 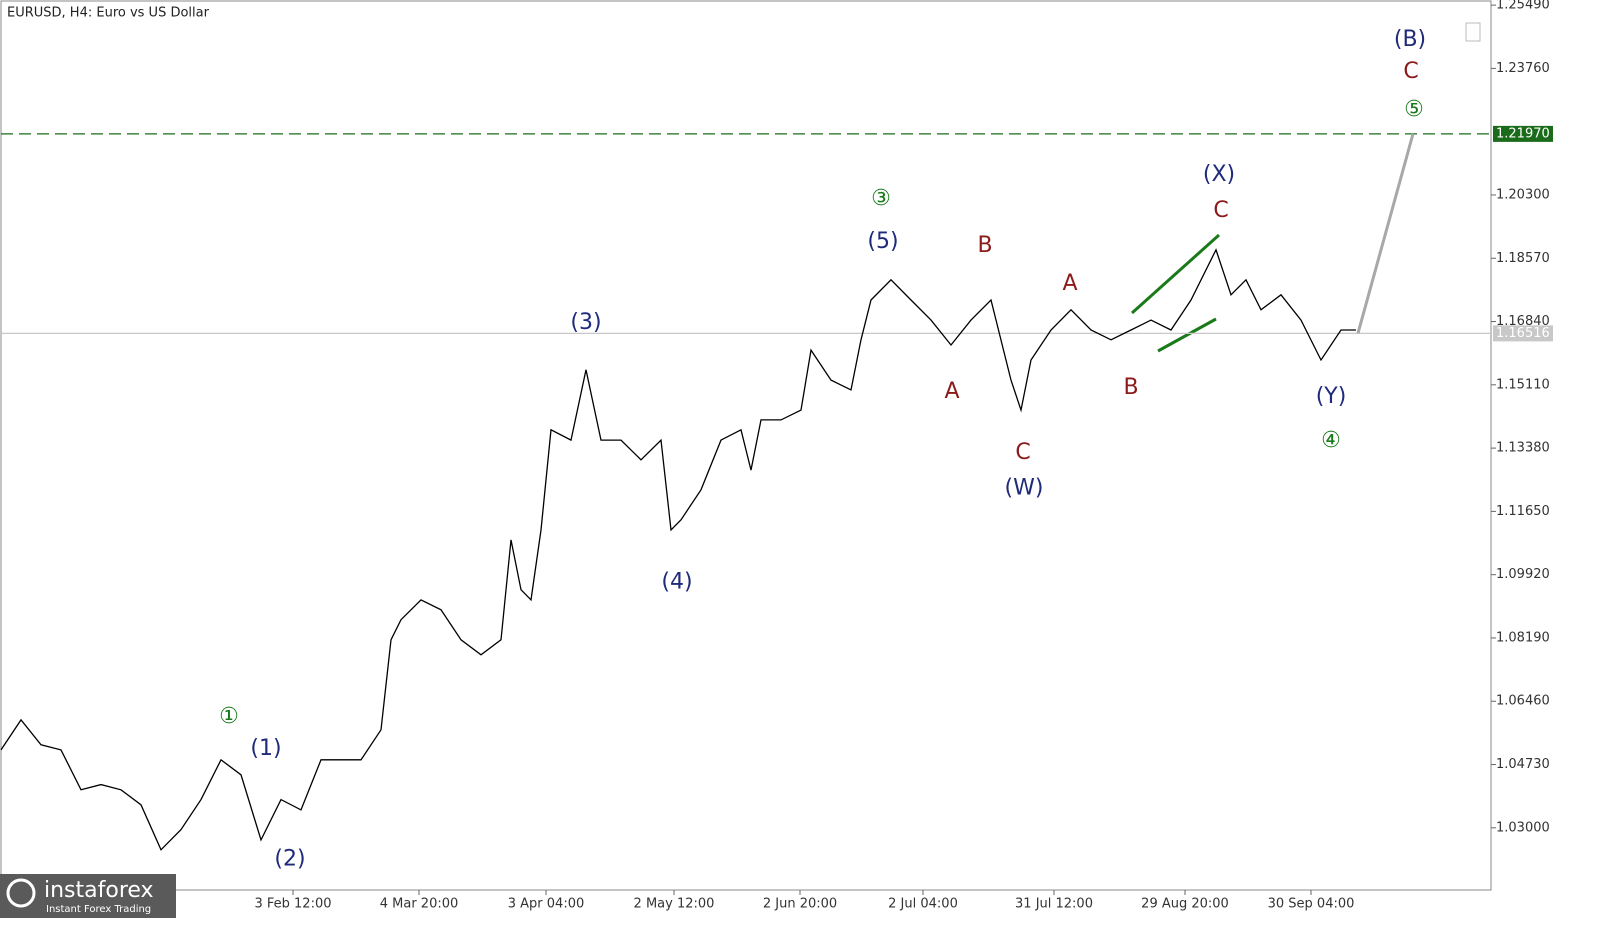 I want to click on price-tag-label: 1.16516, so click(x=1523, y=333).